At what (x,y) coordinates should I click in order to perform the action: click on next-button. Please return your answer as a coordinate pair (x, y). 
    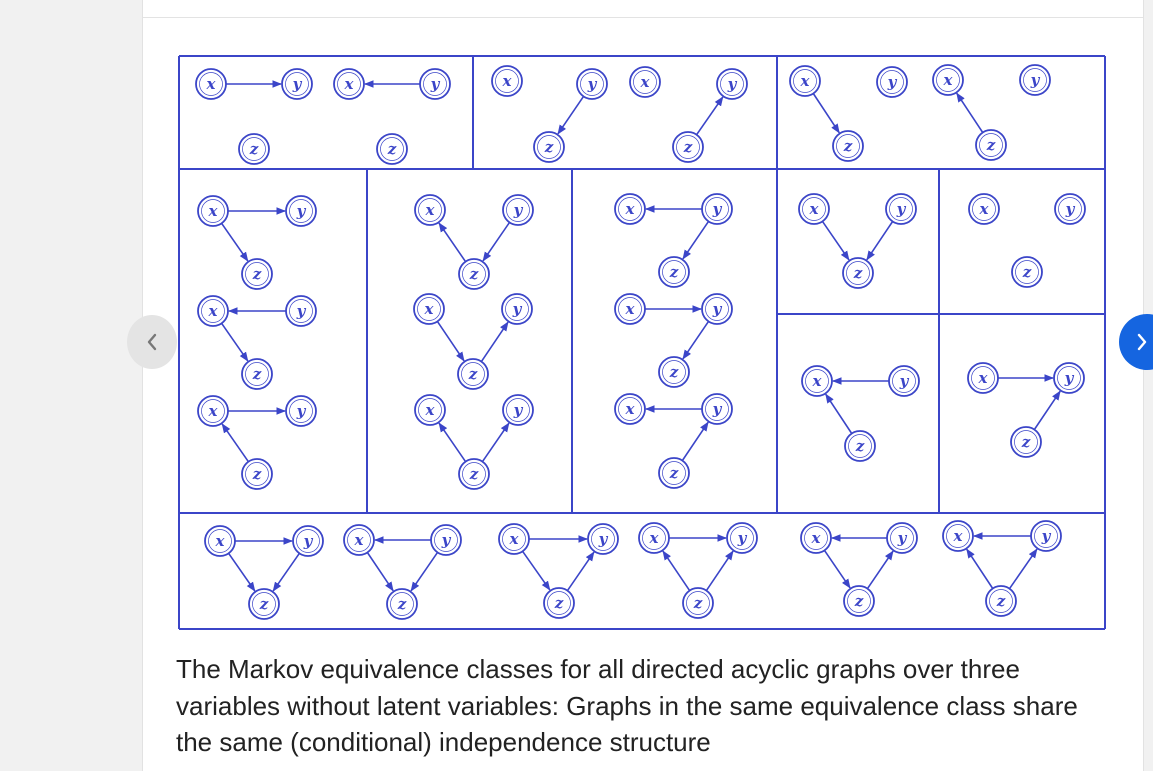
    Looking at the image, I should click on (1136, 342).